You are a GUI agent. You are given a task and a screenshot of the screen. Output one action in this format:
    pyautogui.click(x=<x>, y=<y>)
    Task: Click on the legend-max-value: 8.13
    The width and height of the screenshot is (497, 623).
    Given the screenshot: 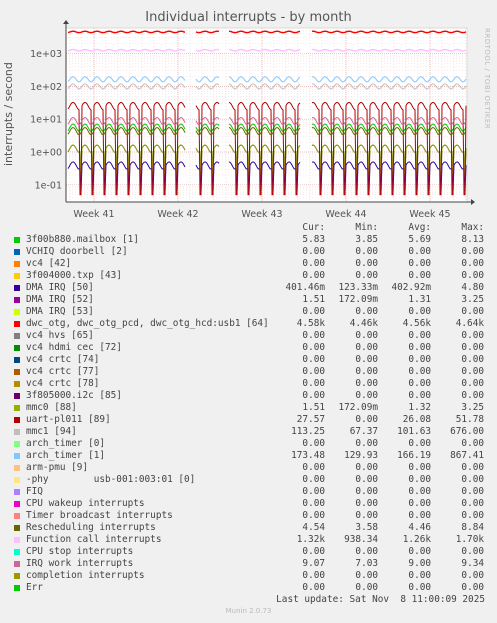 What is the action you would take?
    pyautogui.click(x=472, y=239)
    